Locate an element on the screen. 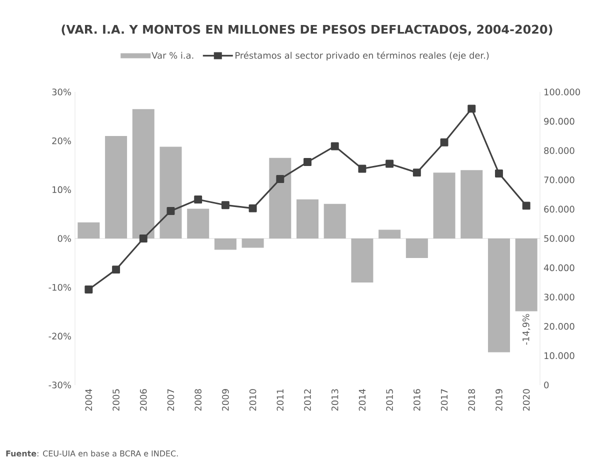 This screenshot has width=611, height=462. x-tick-label: 2004 is located at coordinates (88, 400).